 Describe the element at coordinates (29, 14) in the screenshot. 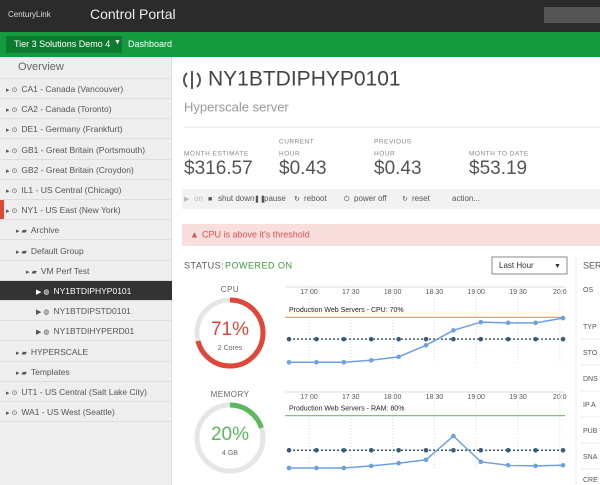

I see `logo: CenturyLink` at that location.